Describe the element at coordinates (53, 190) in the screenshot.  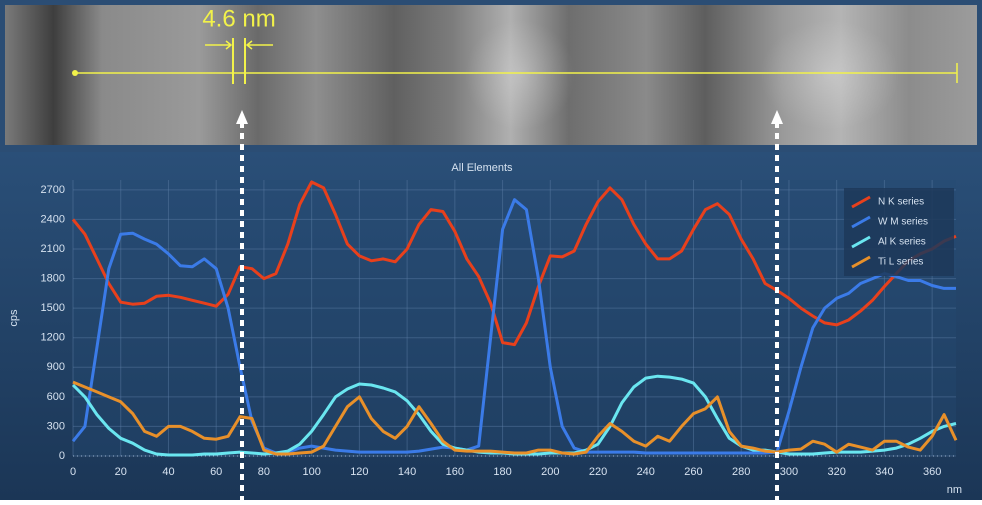
I see `y-tick-label: 2700` at that location.